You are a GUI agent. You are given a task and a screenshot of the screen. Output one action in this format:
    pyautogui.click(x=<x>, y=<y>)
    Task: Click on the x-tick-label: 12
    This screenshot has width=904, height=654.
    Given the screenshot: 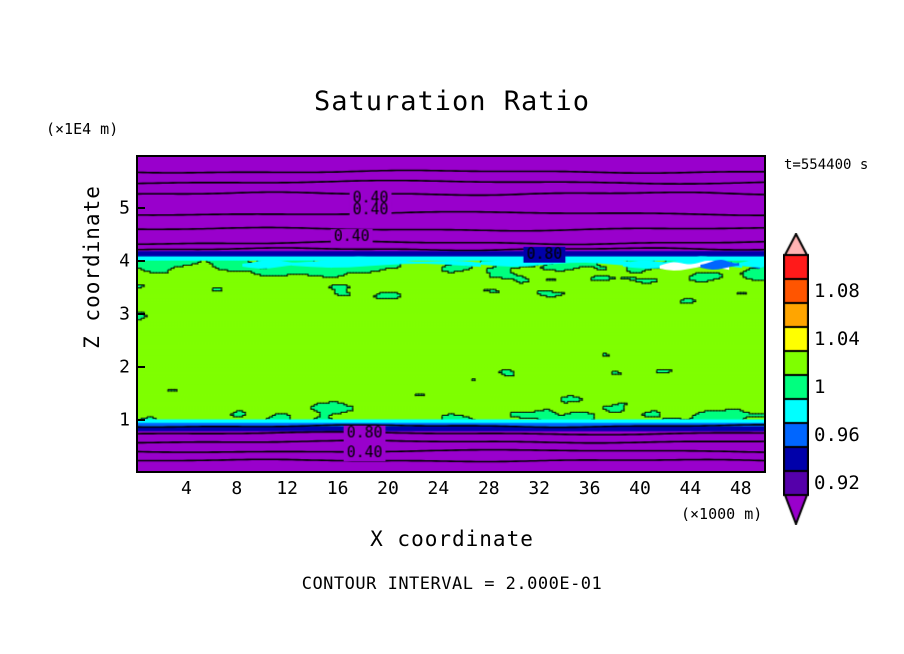 What is the action you would take?
    pyautogui.click(x=287, y=488)
    